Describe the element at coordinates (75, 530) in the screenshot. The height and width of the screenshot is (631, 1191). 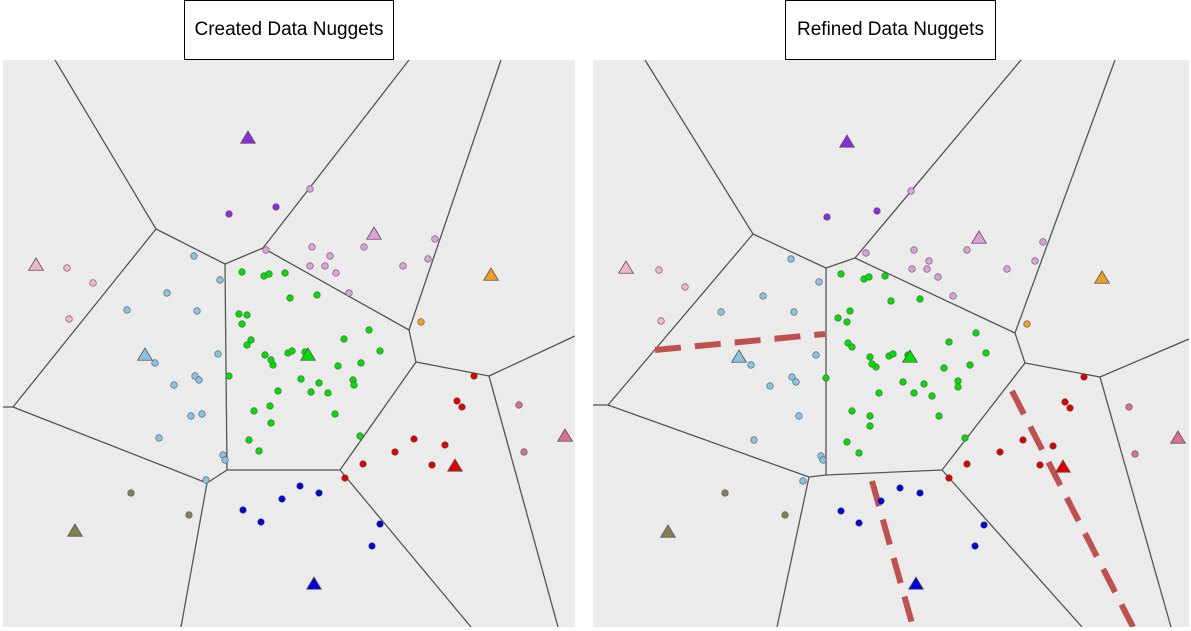
I see `olive-centroid-triangle` at that location.